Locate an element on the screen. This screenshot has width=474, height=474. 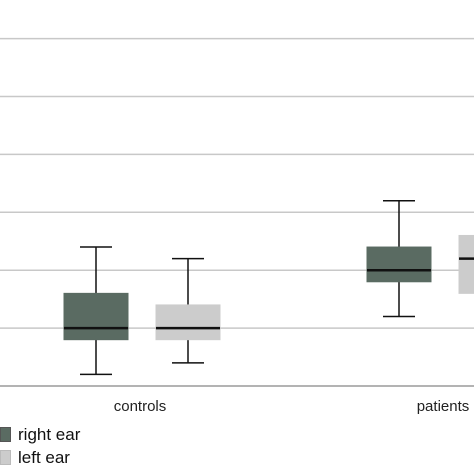
legend: right ear left ear is located at coordinates (40, 446).